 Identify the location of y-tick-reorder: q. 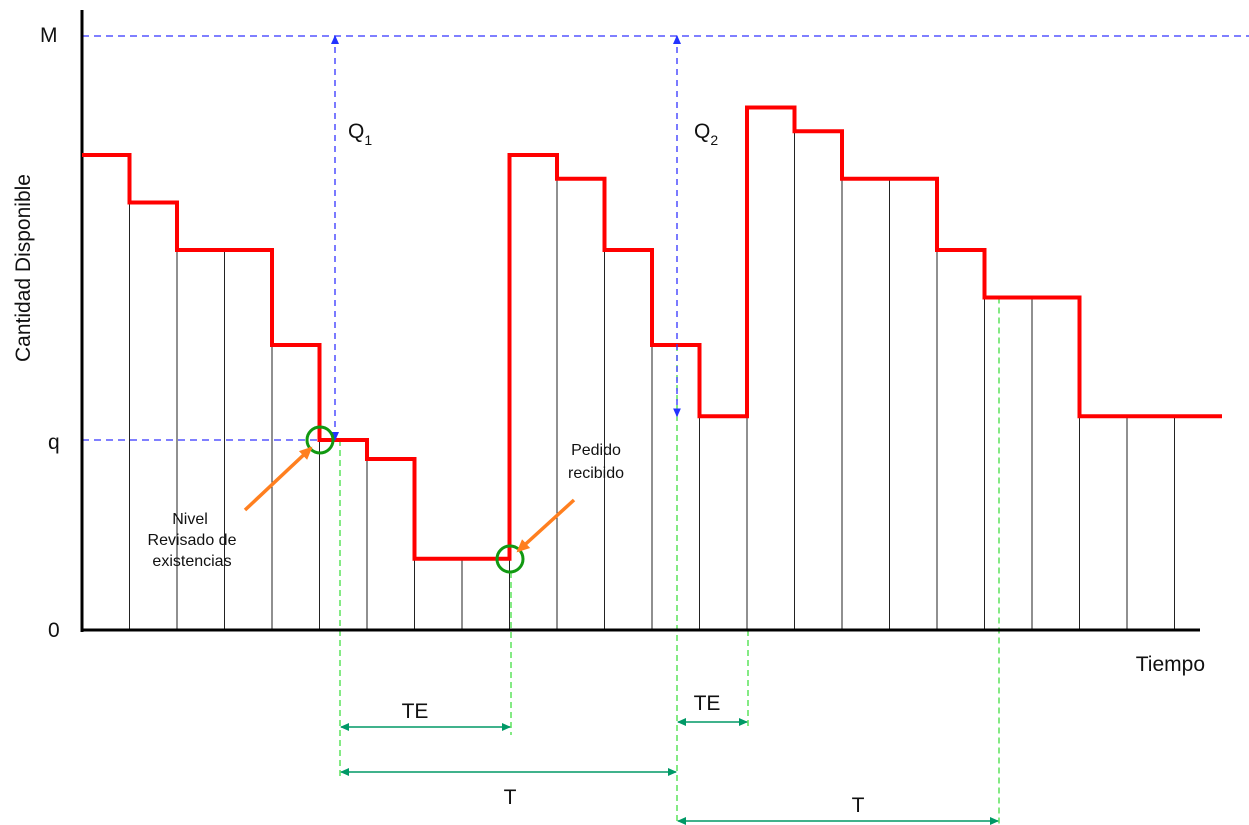
(54, 442).